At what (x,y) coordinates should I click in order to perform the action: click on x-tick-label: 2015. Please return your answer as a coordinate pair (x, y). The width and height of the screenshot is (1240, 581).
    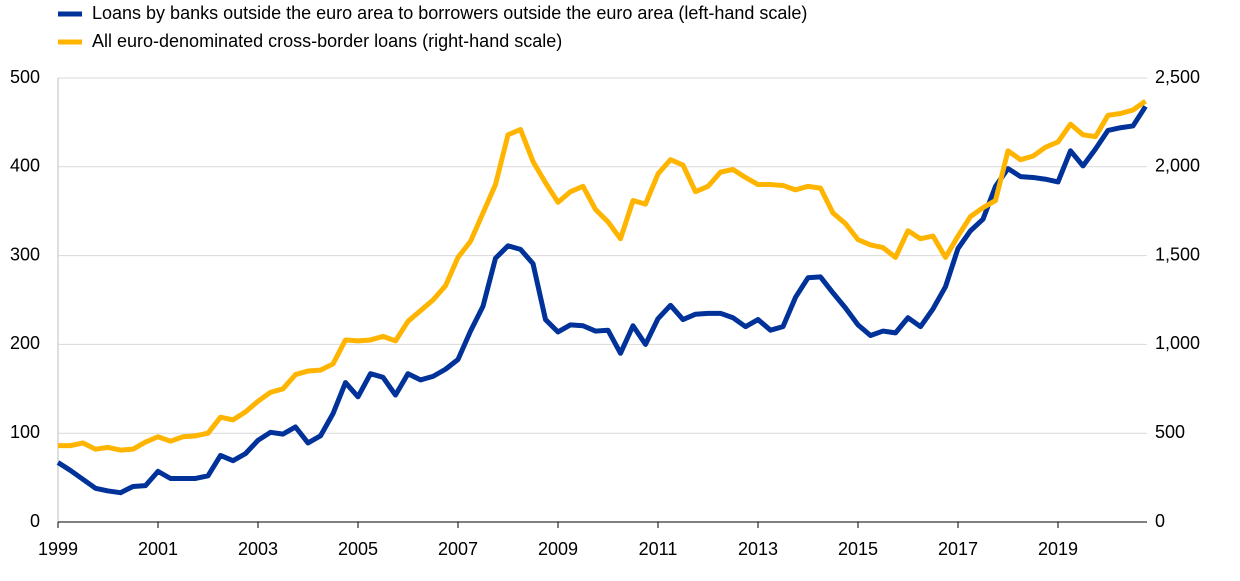
    Looking at the image, I should click on (858, 549).